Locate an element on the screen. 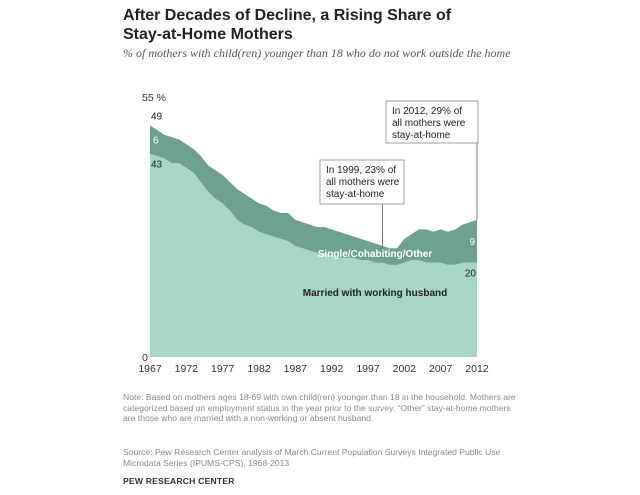  x-tick-label: 1987 is located at coordinates (296, 369).